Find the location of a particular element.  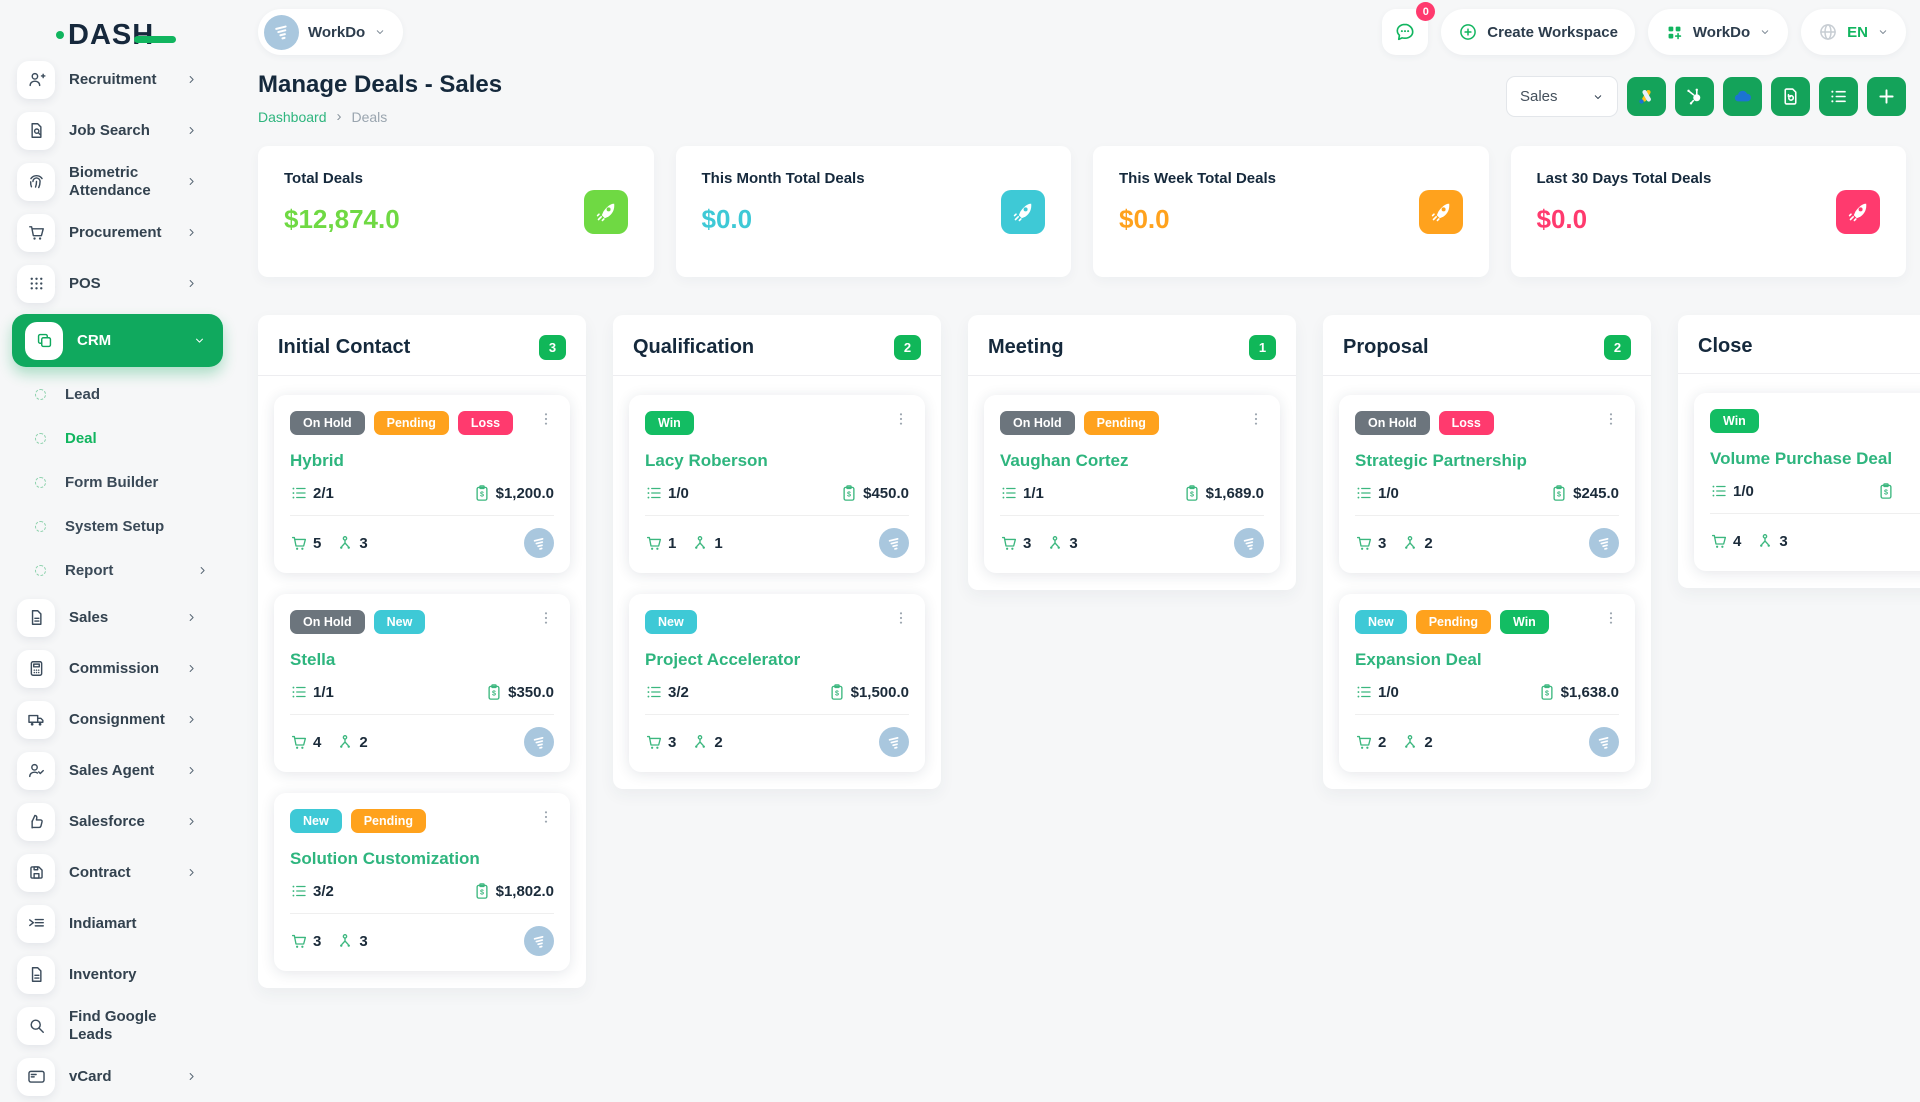

deal-card: On Hold Pending Loss Hybrid 2/1 $ $1,200.0 5 3 is located at coordinates (422, 484).